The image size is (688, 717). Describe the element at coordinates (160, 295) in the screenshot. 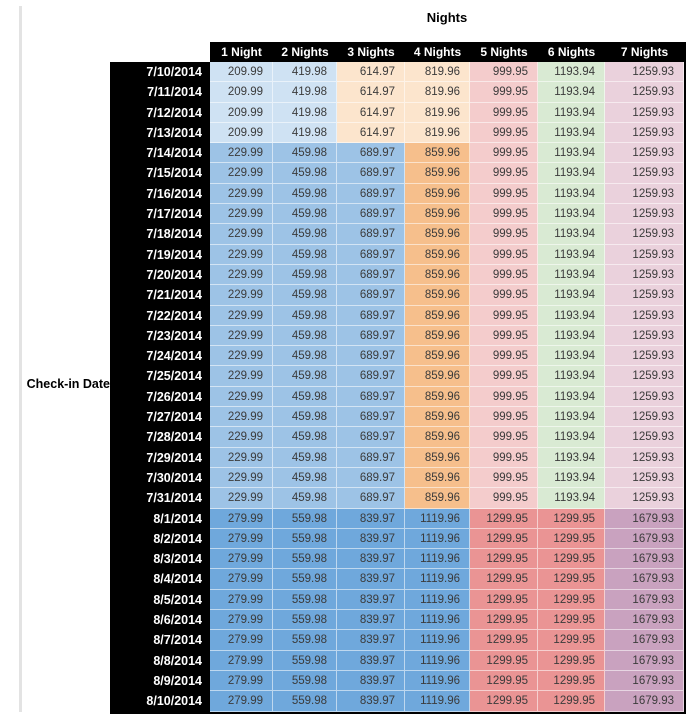

I see `row-header-date: 7/21/2014` at that location.